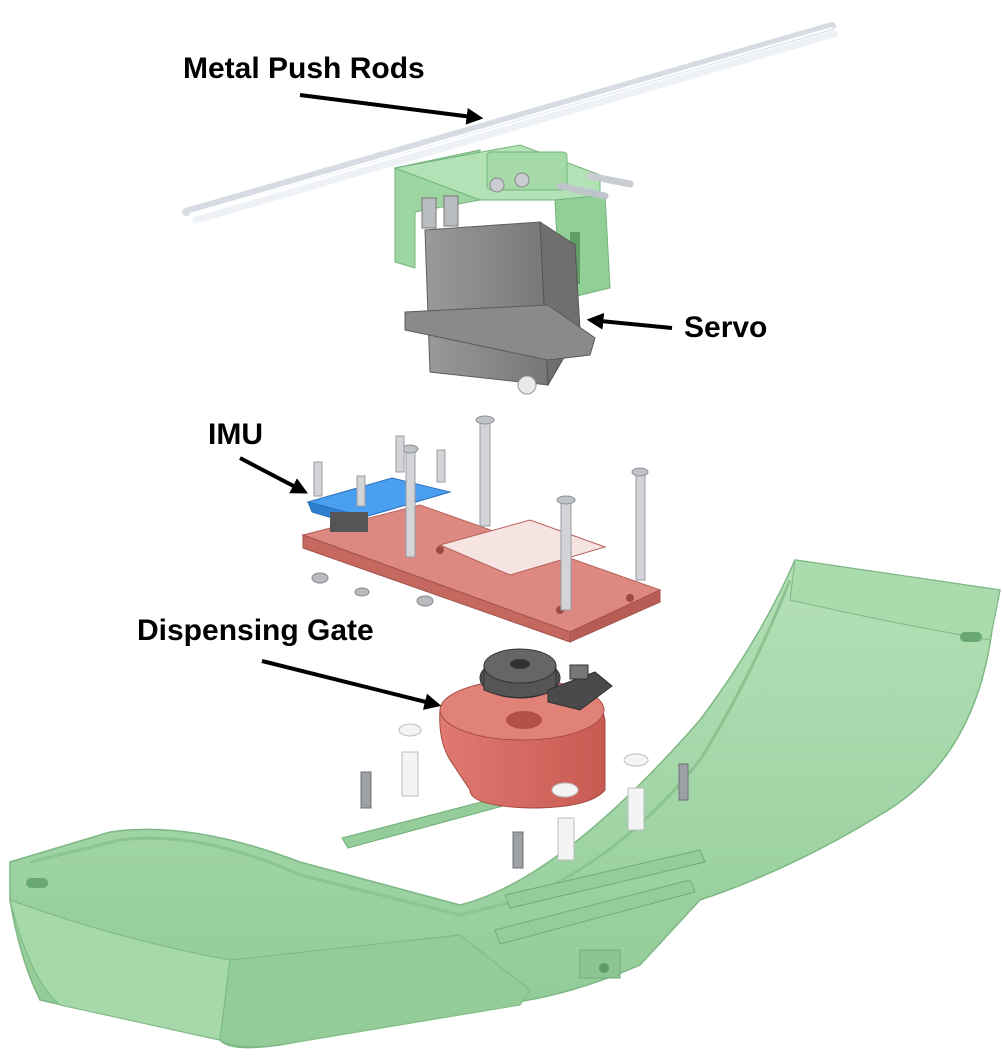  Describe the element at coordinates (527, 171) in the screenshot. I see `bracket-clamp` at that location.